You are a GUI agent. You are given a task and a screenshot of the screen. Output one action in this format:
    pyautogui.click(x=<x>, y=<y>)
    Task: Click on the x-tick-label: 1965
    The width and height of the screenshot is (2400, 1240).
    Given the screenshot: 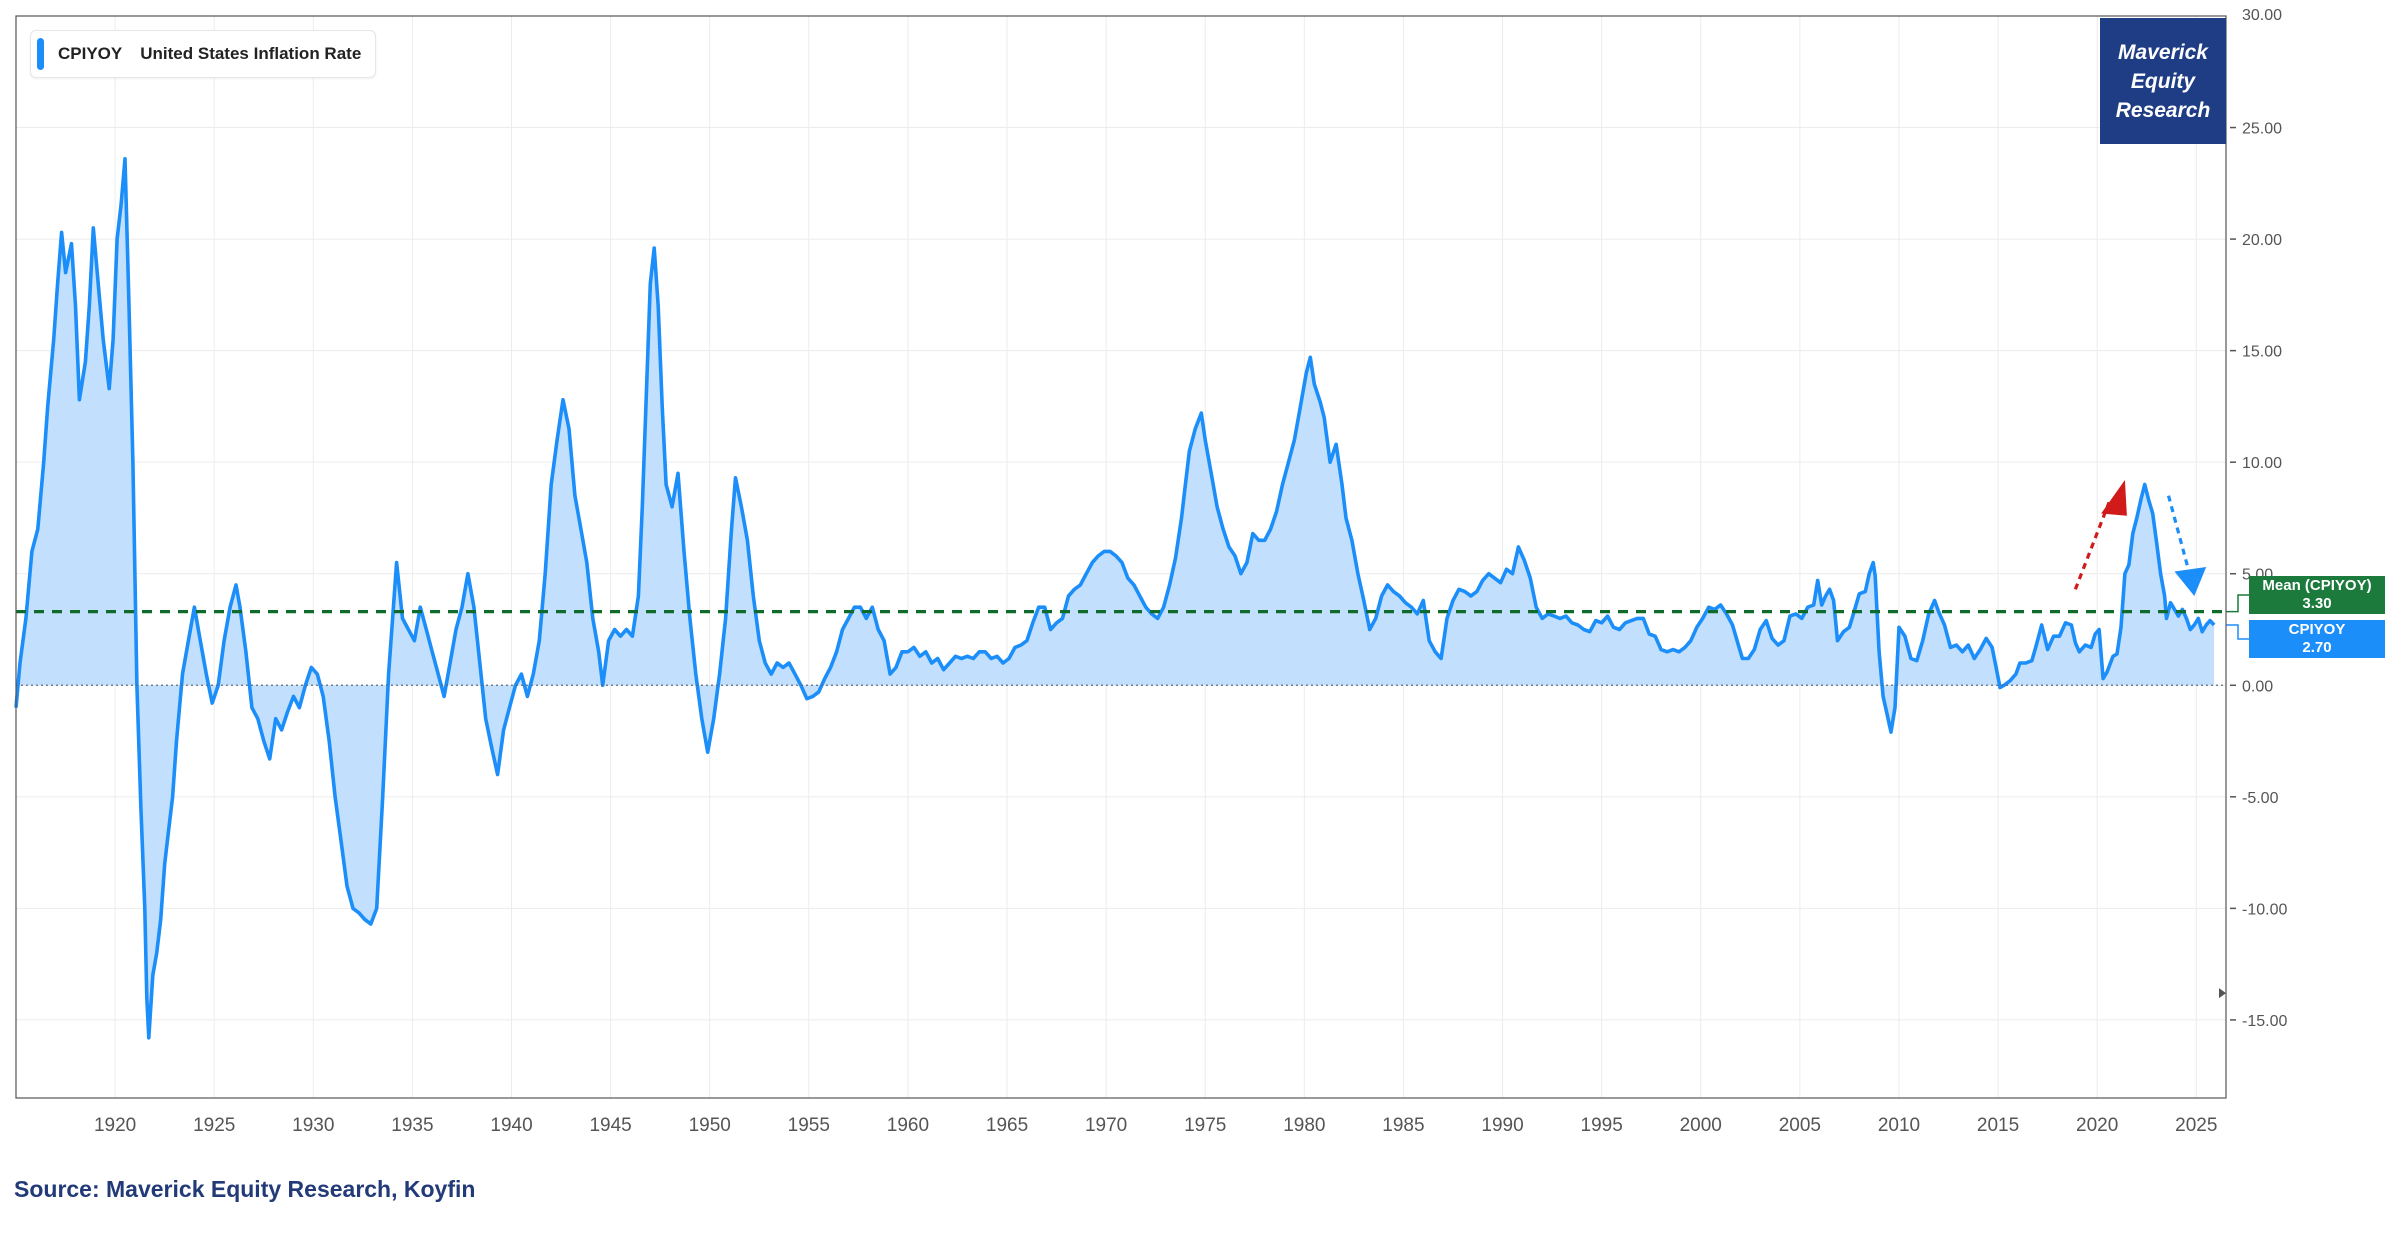 What is the action you would take?
    pyautogui.click(x=1007, y=1125)
    